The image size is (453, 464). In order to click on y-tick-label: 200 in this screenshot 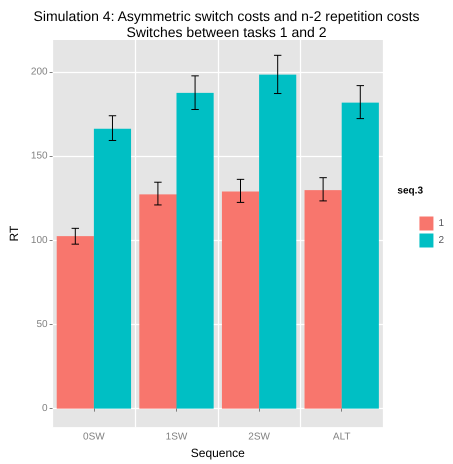, I will do `click(39, 72)`.